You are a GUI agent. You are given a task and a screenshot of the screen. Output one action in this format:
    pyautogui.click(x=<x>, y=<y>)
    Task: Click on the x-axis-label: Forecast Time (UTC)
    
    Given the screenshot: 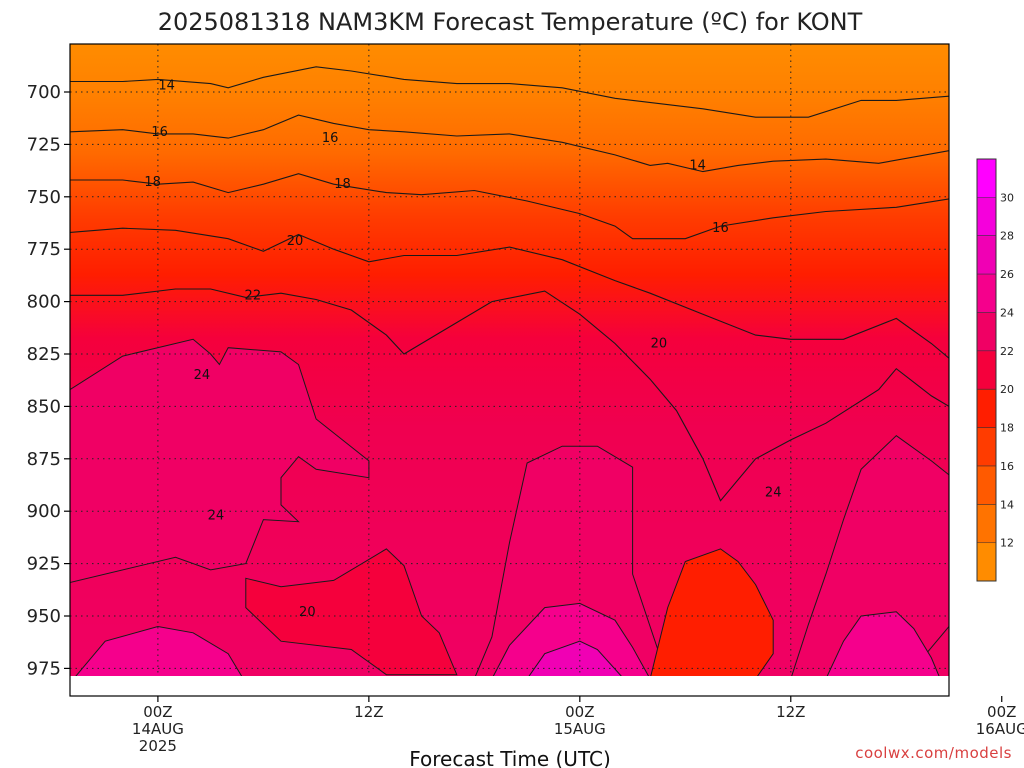 What is the action you would take?
    pyautogui.click(x=510, y=757)
    